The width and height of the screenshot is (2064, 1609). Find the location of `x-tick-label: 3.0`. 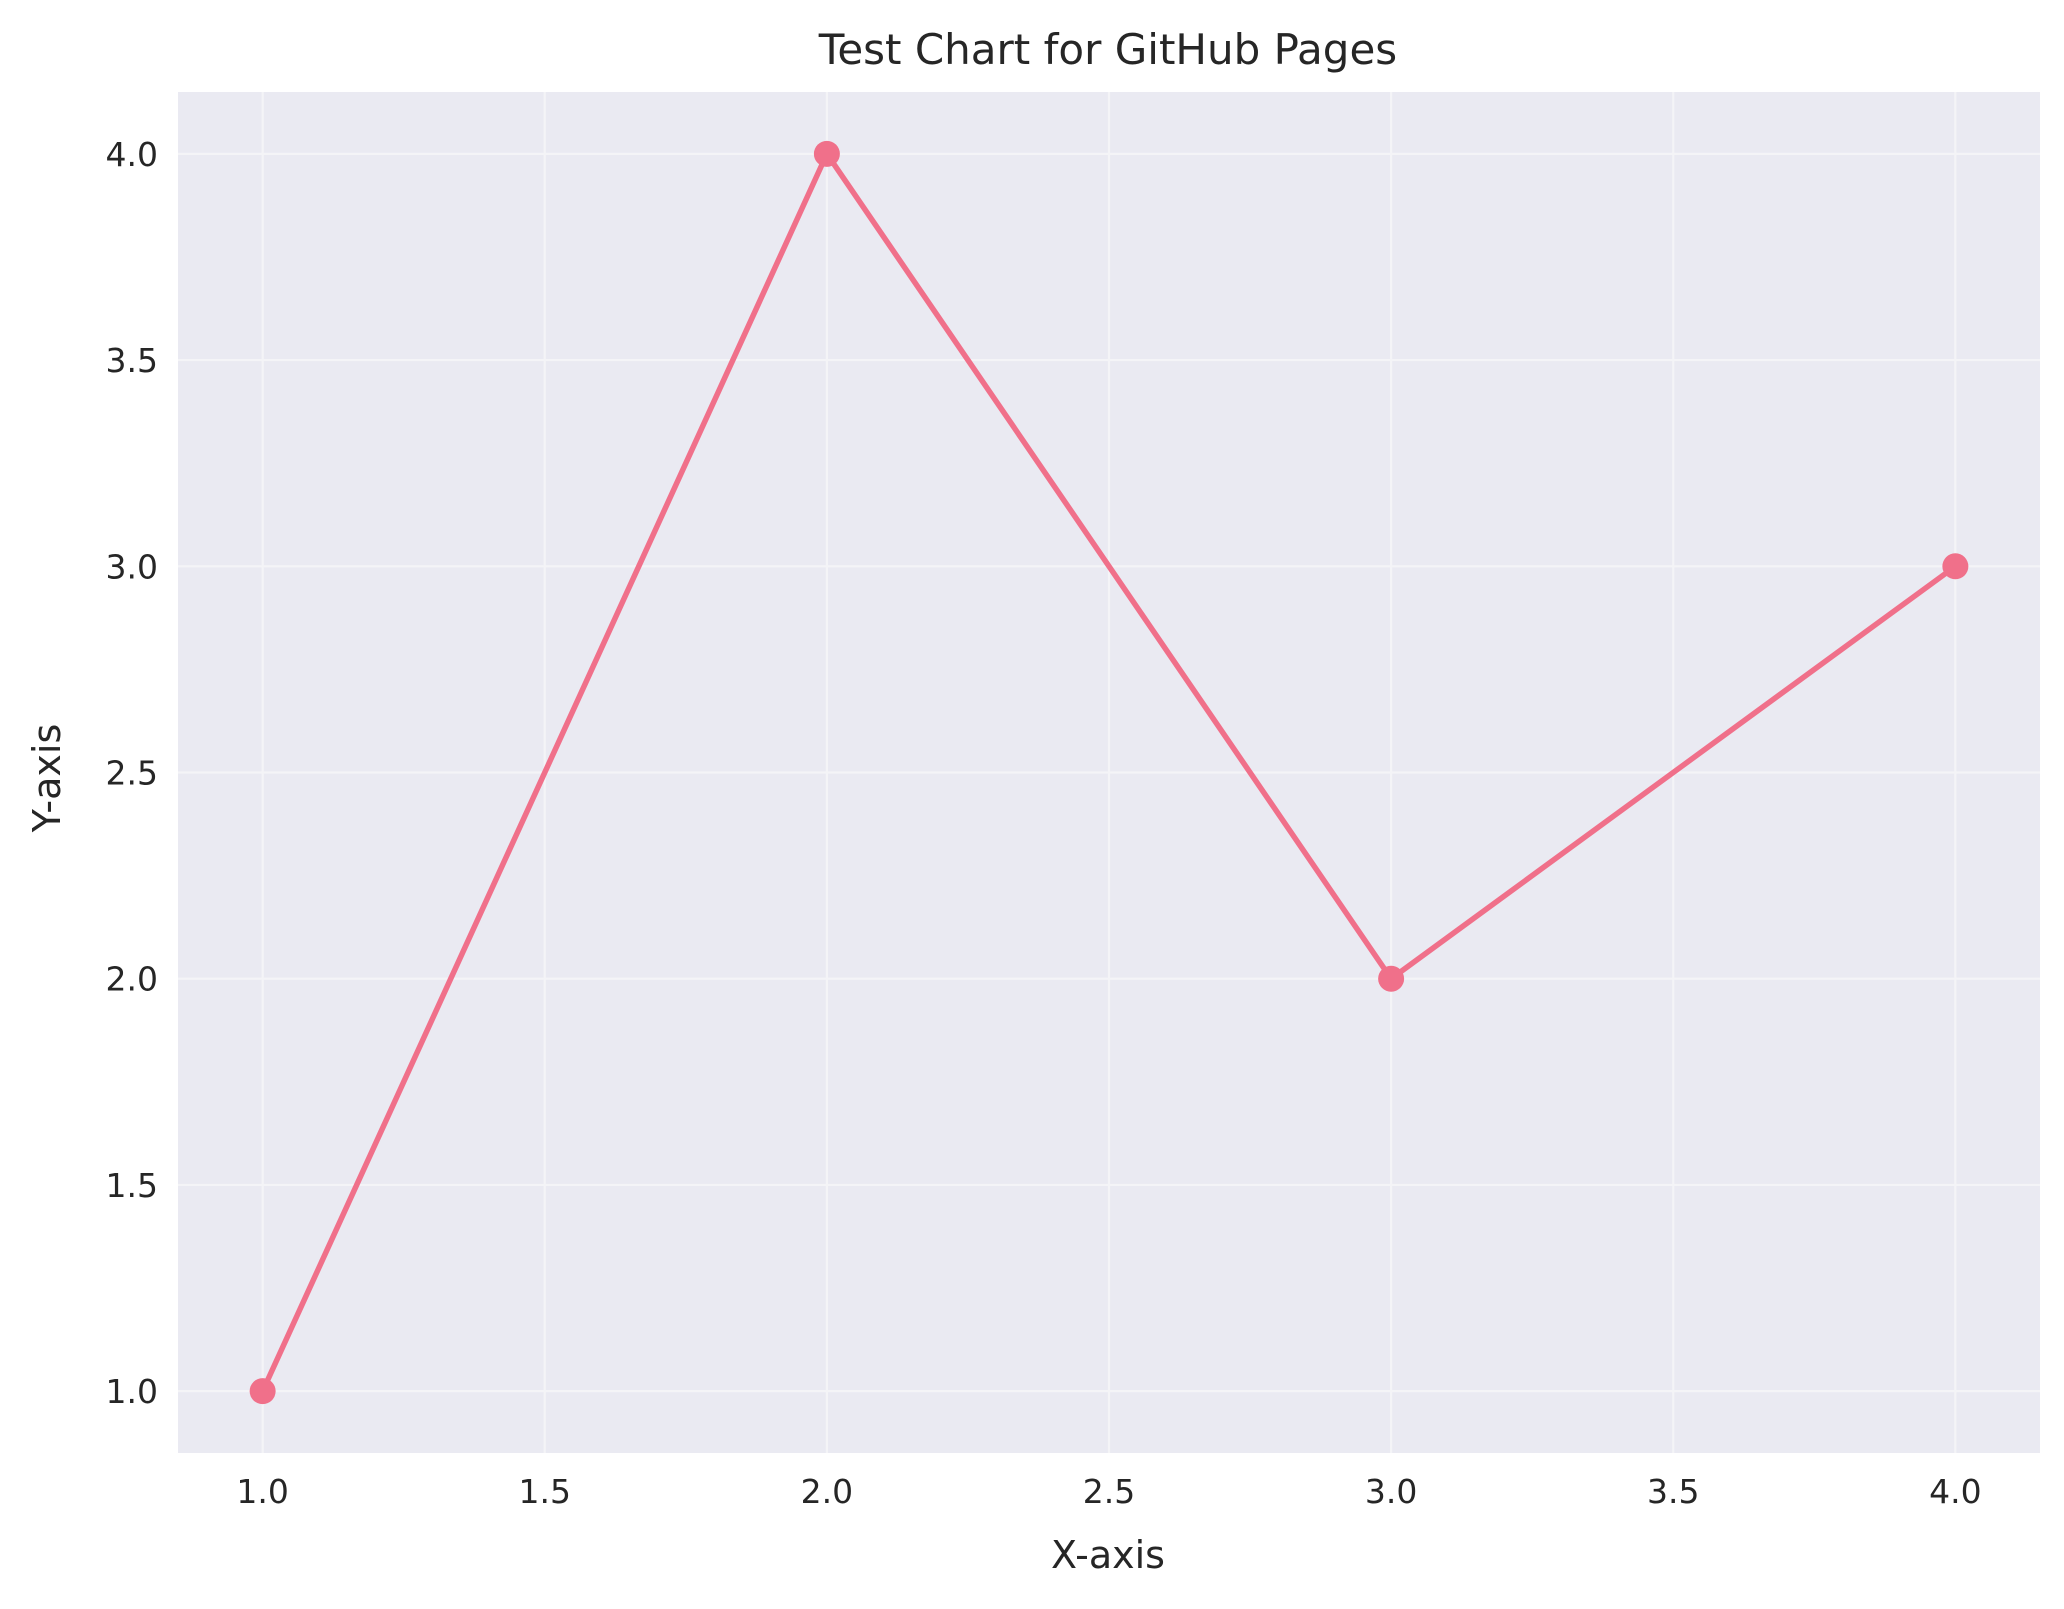

x-tick-label: 3.0 is located at coordinates (1391, 1491).